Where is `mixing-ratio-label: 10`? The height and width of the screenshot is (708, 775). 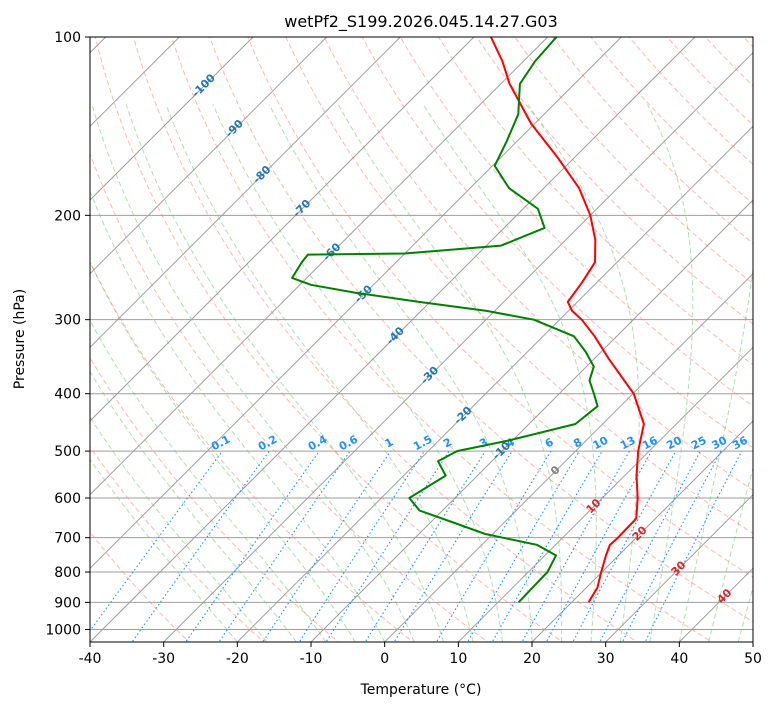 mixing-ratio-label: 10 is located at coordinates (601, 442).